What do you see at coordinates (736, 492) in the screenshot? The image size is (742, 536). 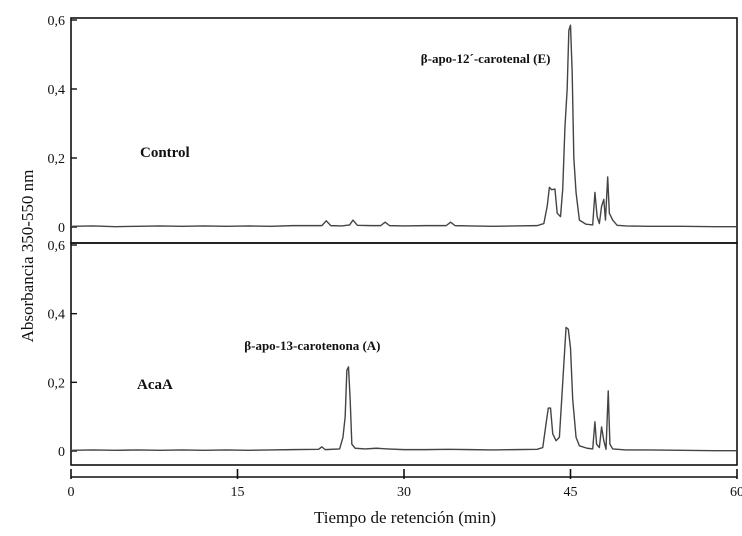 I see `x-tick-label: 60` at bounding box center [736, 492].